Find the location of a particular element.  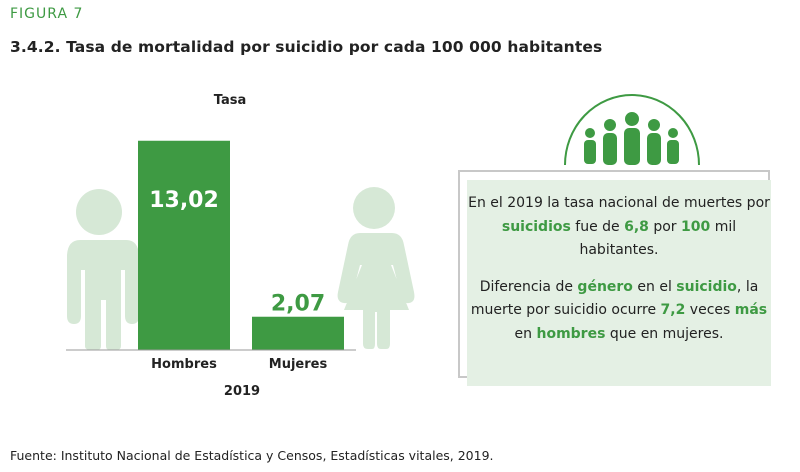

bar-hombres is located at coordinates (184, 245).